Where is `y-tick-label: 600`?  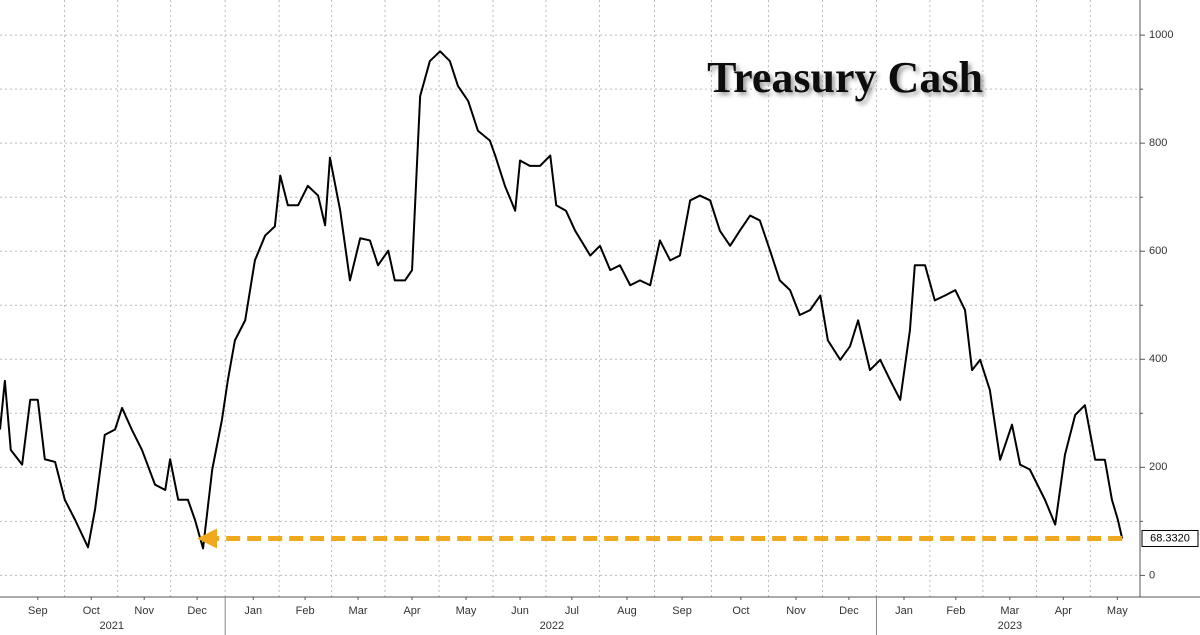
y-tick-label: 600 is located at coordinates (1158, 251).